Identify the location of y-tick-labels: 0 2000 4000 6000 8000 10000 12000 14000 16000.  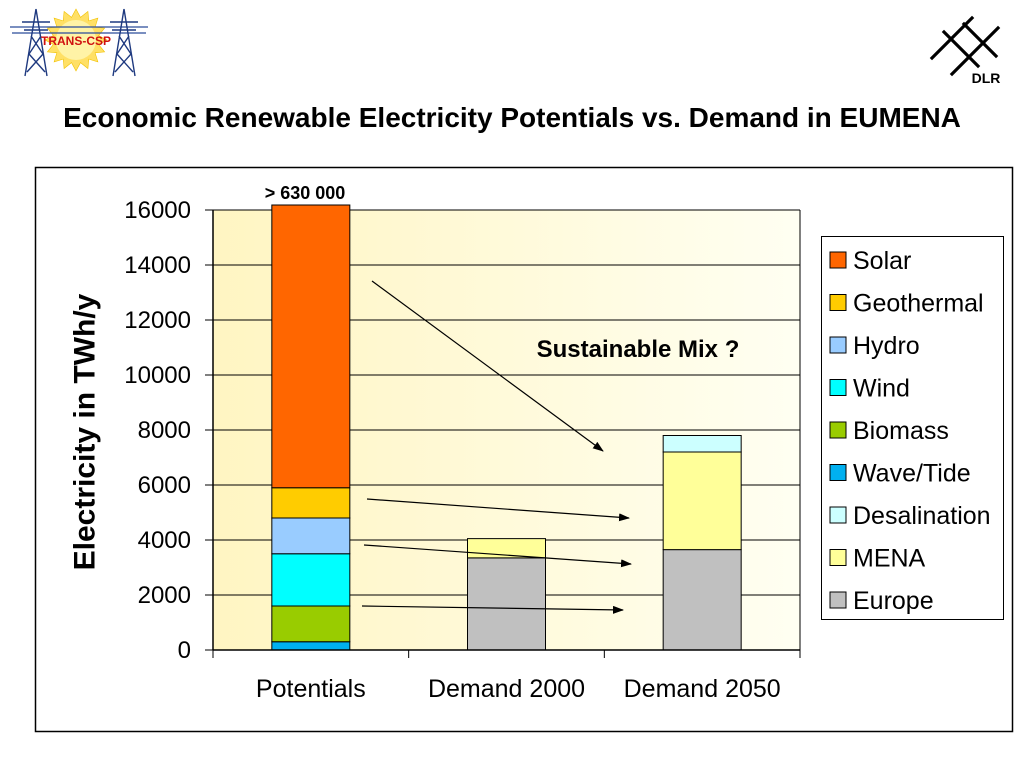
(157, 430).